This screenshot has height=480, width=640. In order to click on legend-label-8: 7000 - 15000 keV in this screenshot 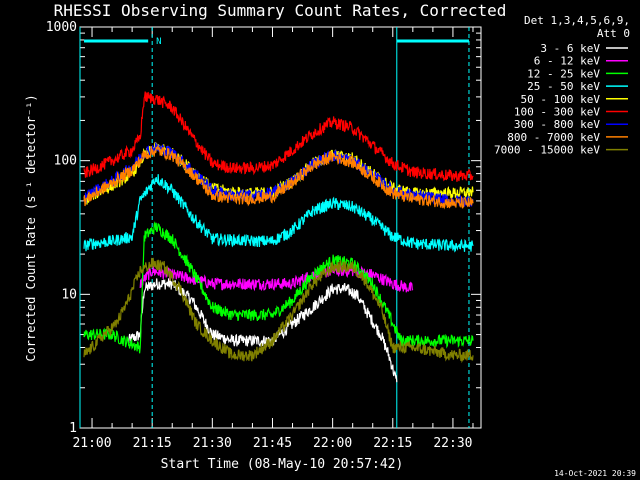, I will do `click(547, 150)`.